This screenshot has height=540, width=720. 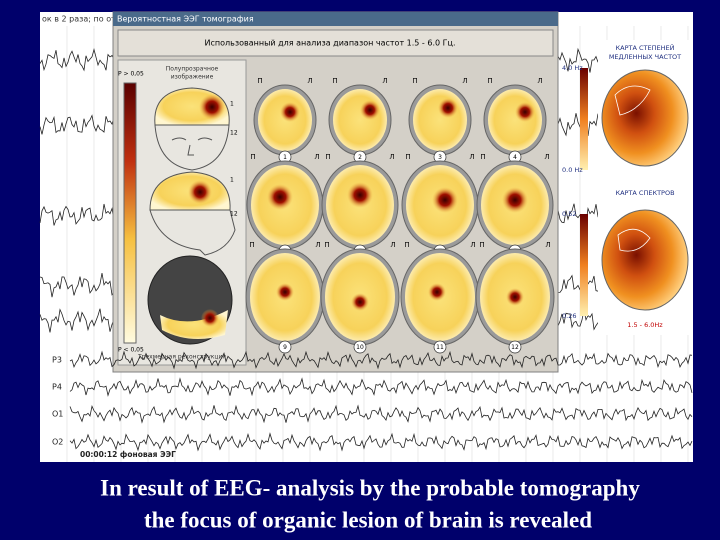 I want to click on slice-number: 9, so click(x=285, y=347).